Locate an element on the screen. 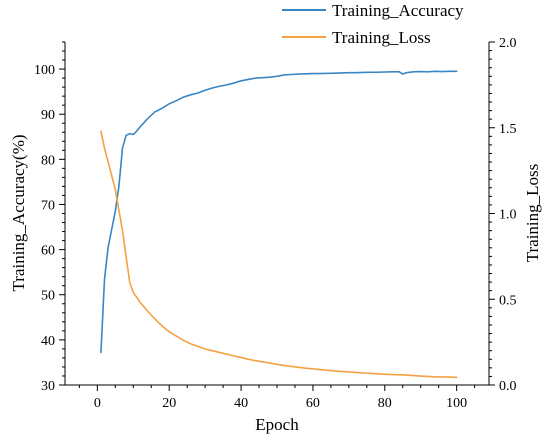  x-tick-label: 60 is located at coordinates (313, 403).